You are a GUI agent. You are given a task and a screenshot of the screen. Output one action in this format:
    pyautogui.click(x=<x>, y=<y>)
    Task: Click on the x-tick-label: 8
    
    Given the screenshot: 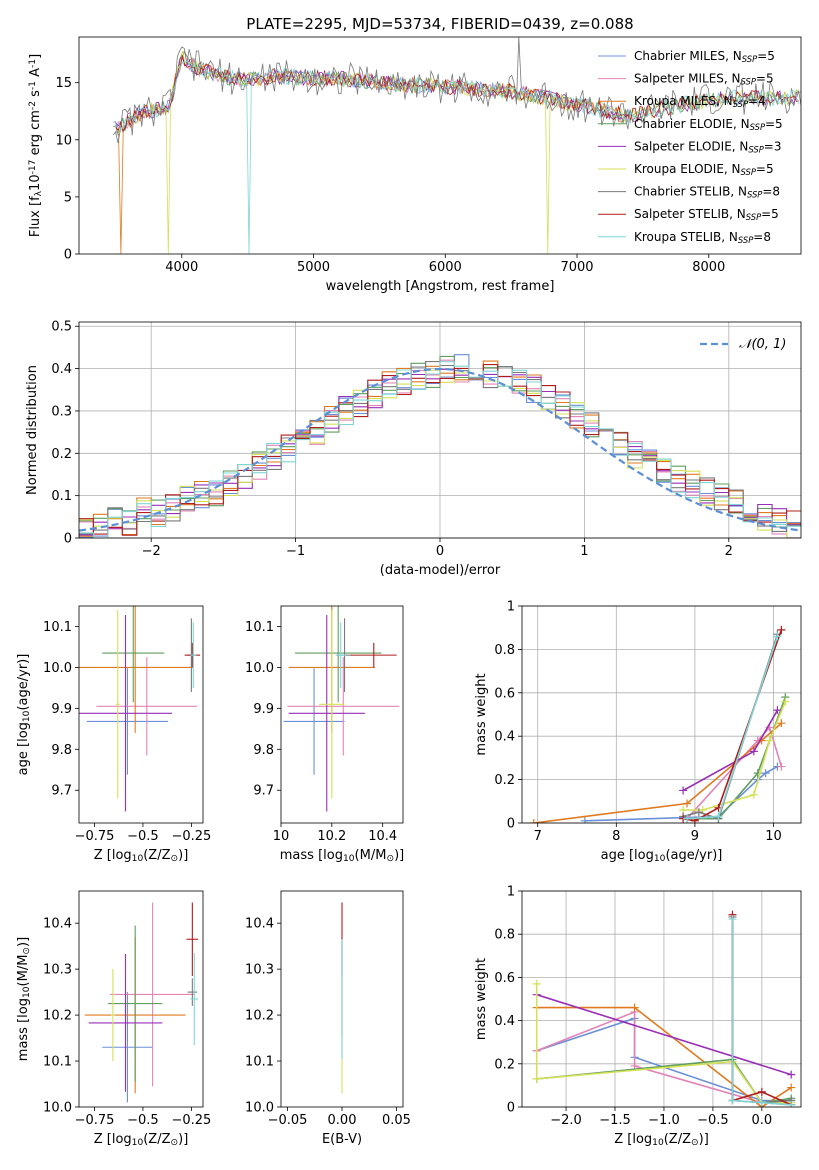 What is the action you would take?
    pyautogui.click(x=616, y=836)
    